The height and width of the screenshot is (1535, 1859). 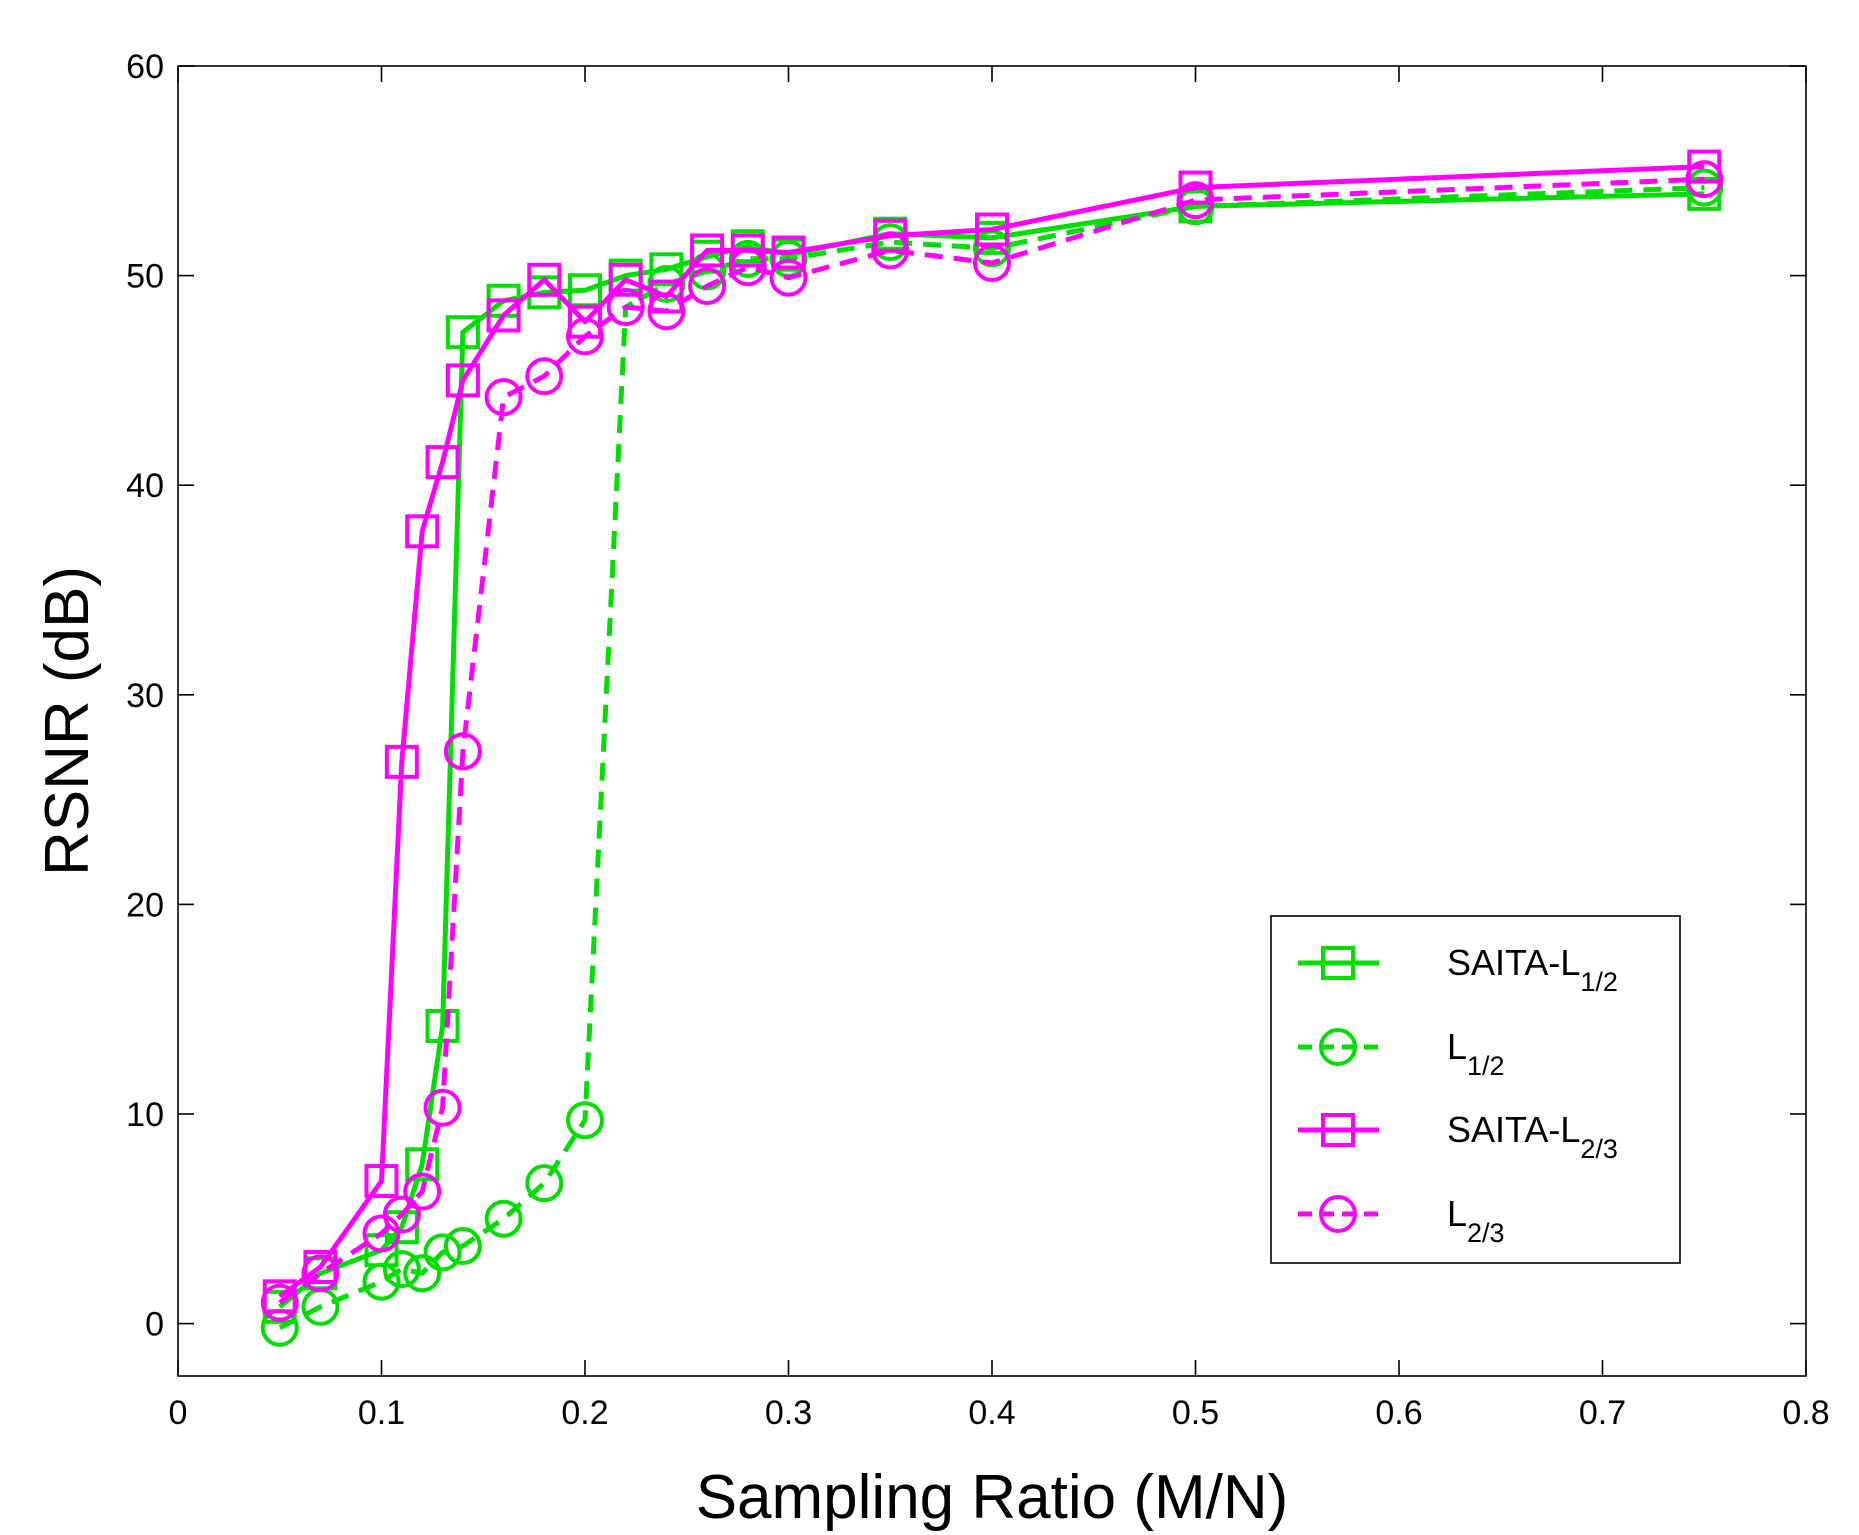 What do you see at coordinates (788, 1413) in the screenshot?
I see `x-tick-label: 0.3` at bounding box center [788, 1413].